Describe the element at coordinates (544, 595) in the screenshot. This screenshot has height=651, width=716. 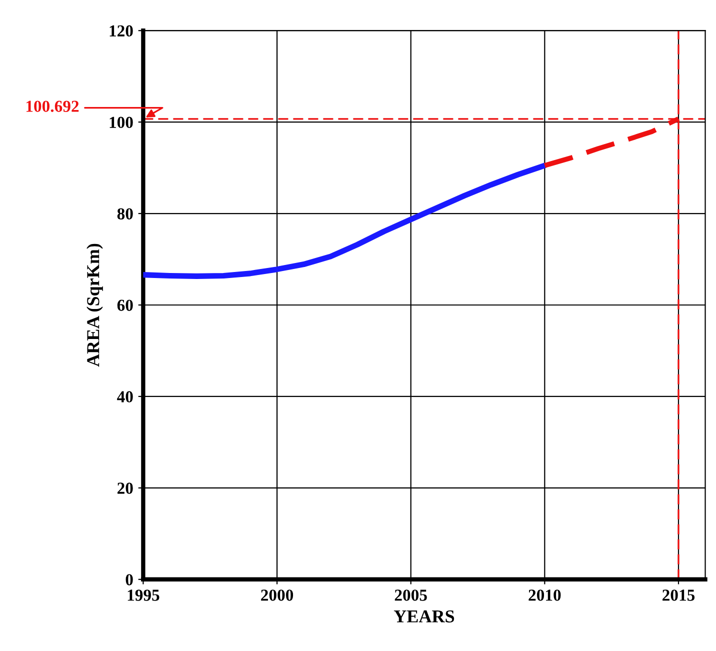
I see `x-tick-label: 2010` at that location.